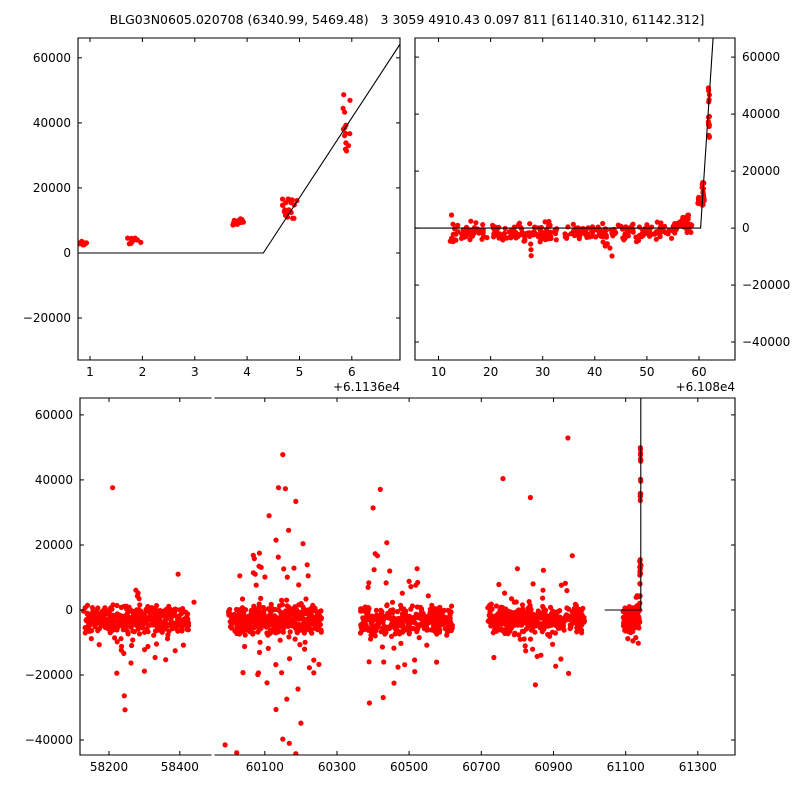 The image size is (800, 800). What do you see at coordinates (705, 387) in the screenshot?
I see `svg-text: +6.108e4` at bounding box center [705, 387].